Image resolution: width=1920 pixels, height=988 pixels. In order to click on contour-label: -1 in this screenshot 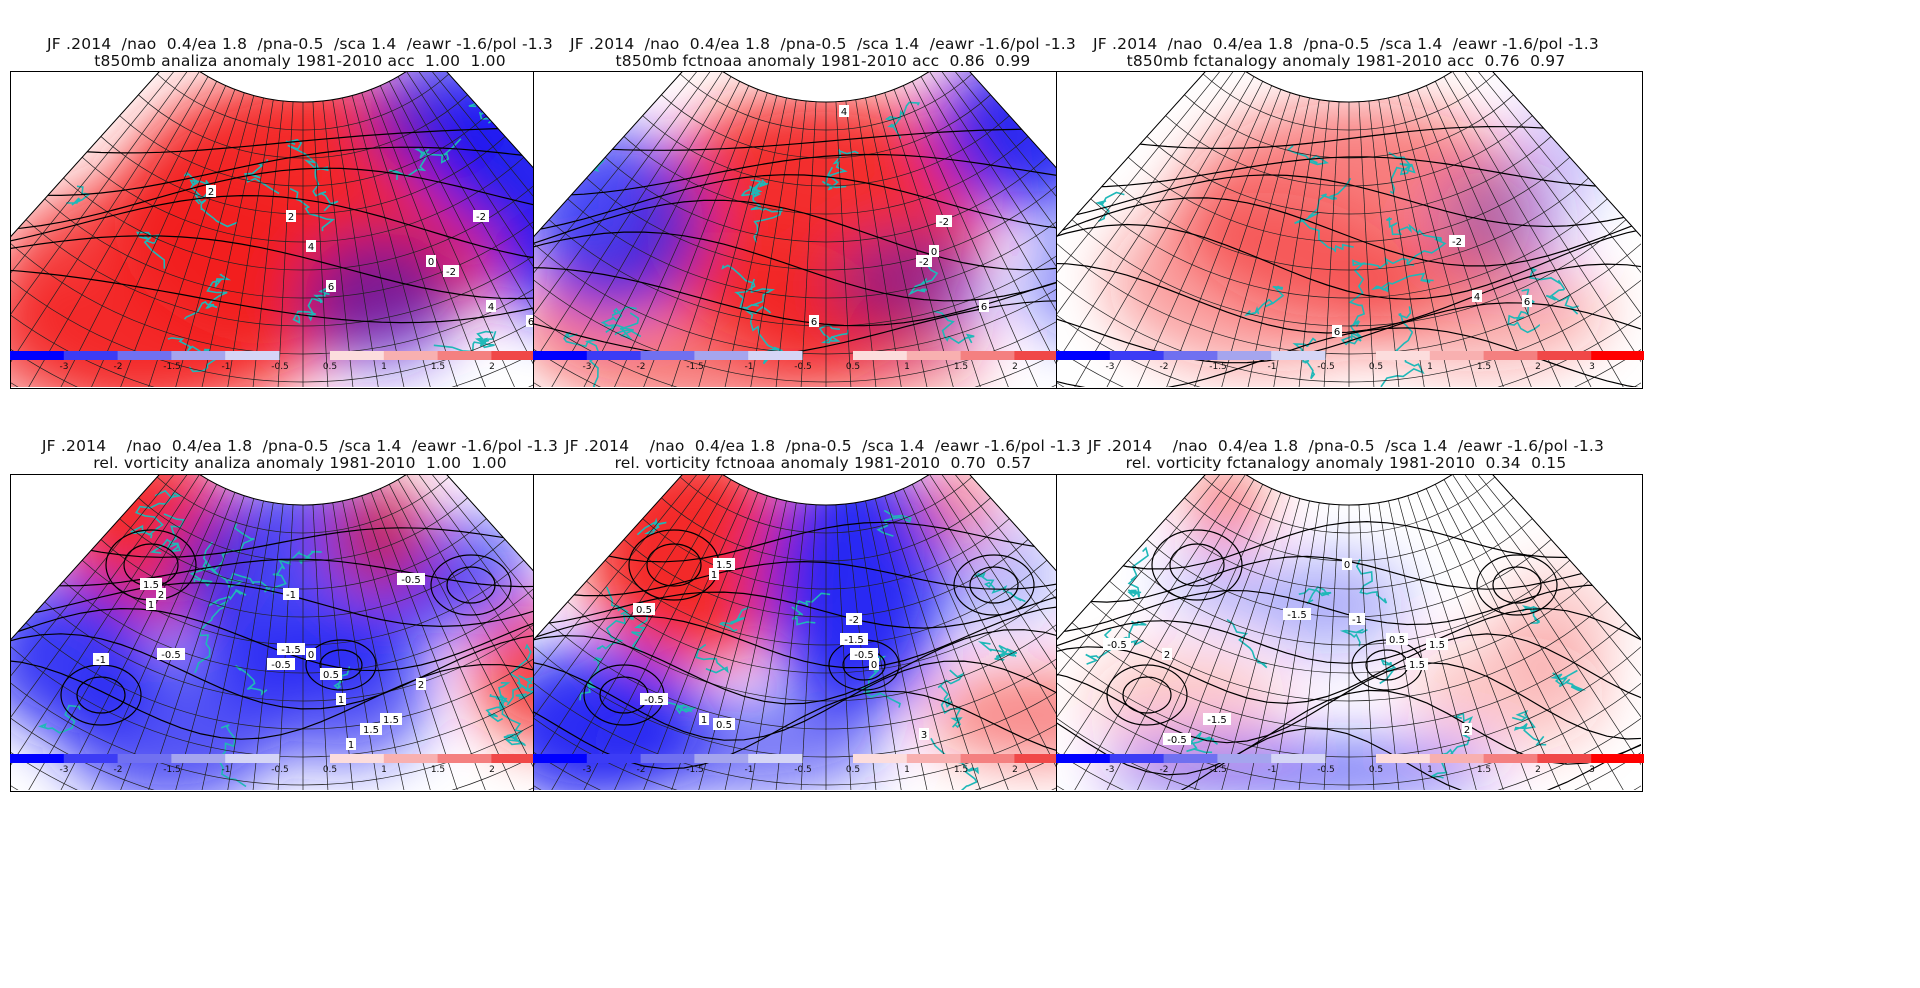, I will do `click(291, 595)`.